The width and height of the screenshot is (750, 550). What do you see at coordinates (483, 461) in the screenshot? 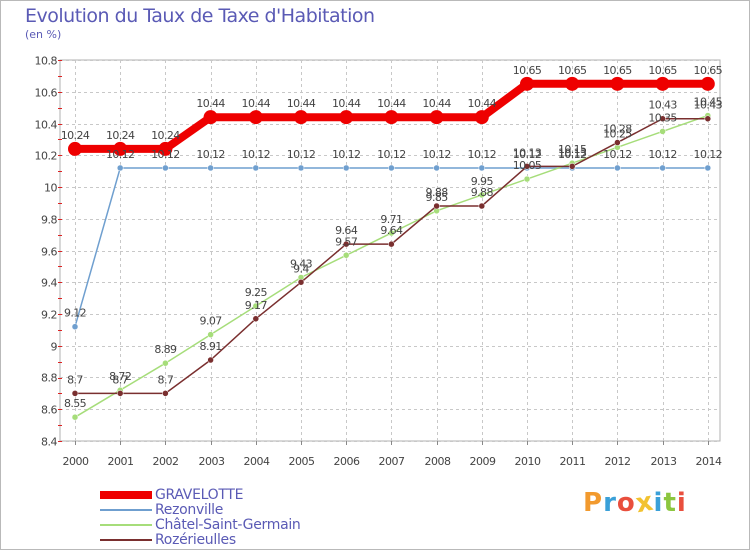
I see `x-tick-label: 2009` at bounding box center [483, 461].